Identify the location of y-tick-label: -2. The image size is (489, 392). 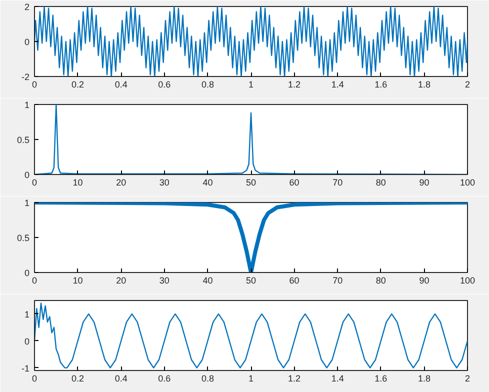
(26, 77).